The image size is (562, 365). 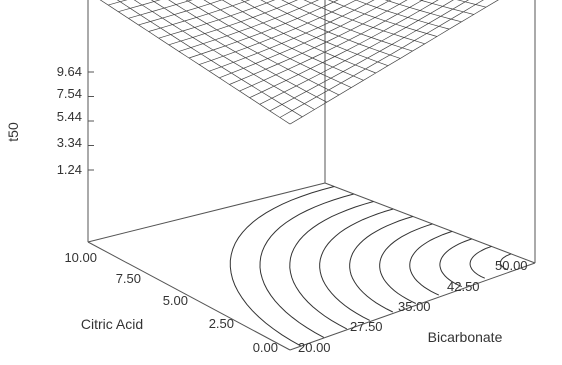 What do you see at coordinates (13, 132) in the screenshot?
I see `z-axis-title: t50` at bounding box center [13, 132].